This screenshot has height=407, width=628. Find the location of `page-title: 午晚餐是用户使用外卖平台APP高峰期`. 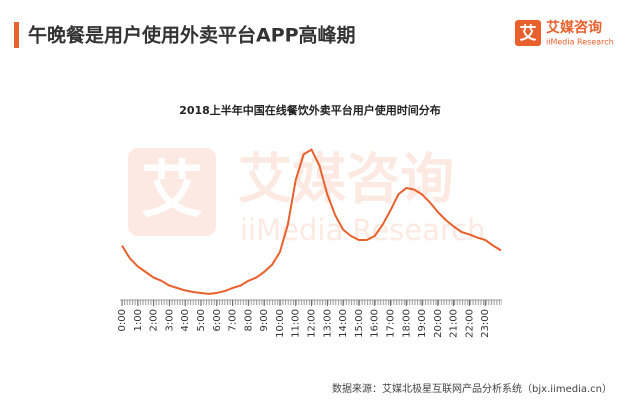

page-title: 午晚餐是用户使用外卖平台APP高峰期 is located at coordinates (192, 35).